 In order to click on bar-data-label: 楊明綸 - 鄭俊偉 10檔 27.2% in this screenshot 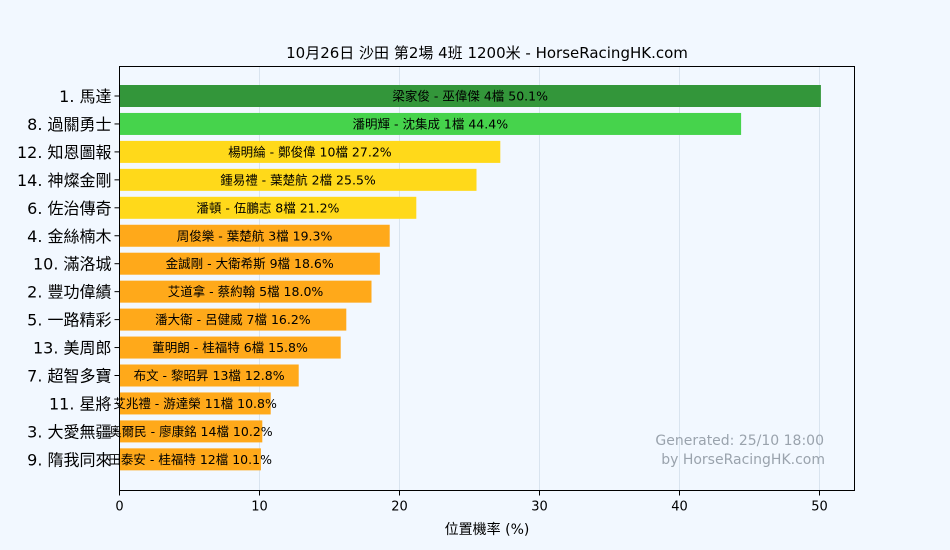, I will do `click(310, 151)`.